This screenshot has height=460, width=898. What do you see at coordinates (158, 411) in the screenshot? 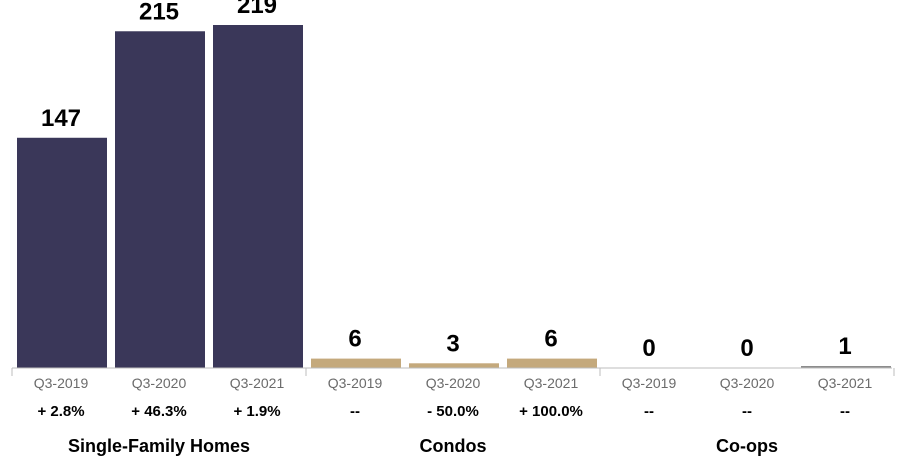
I see `change-label-0-1: + 46.3%` at bounding box center [158, 411].